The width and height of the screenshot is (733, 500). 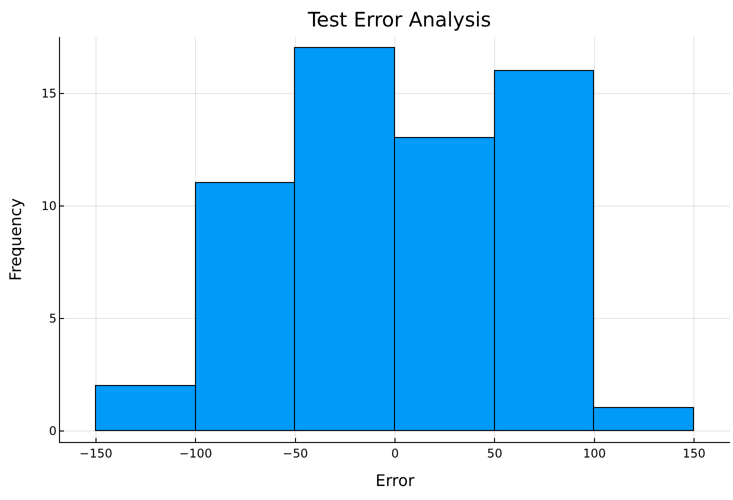 What do you see at coordinates (494, 453) in the screenshot?
I see `x-tick-label: 50` at bounding box center [494, 453].